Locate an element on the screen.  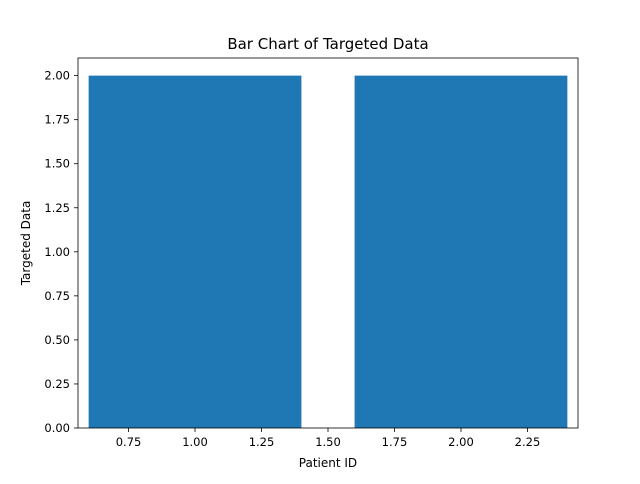
x-tick-label: 1.25 is located at coordinates (262, 442).